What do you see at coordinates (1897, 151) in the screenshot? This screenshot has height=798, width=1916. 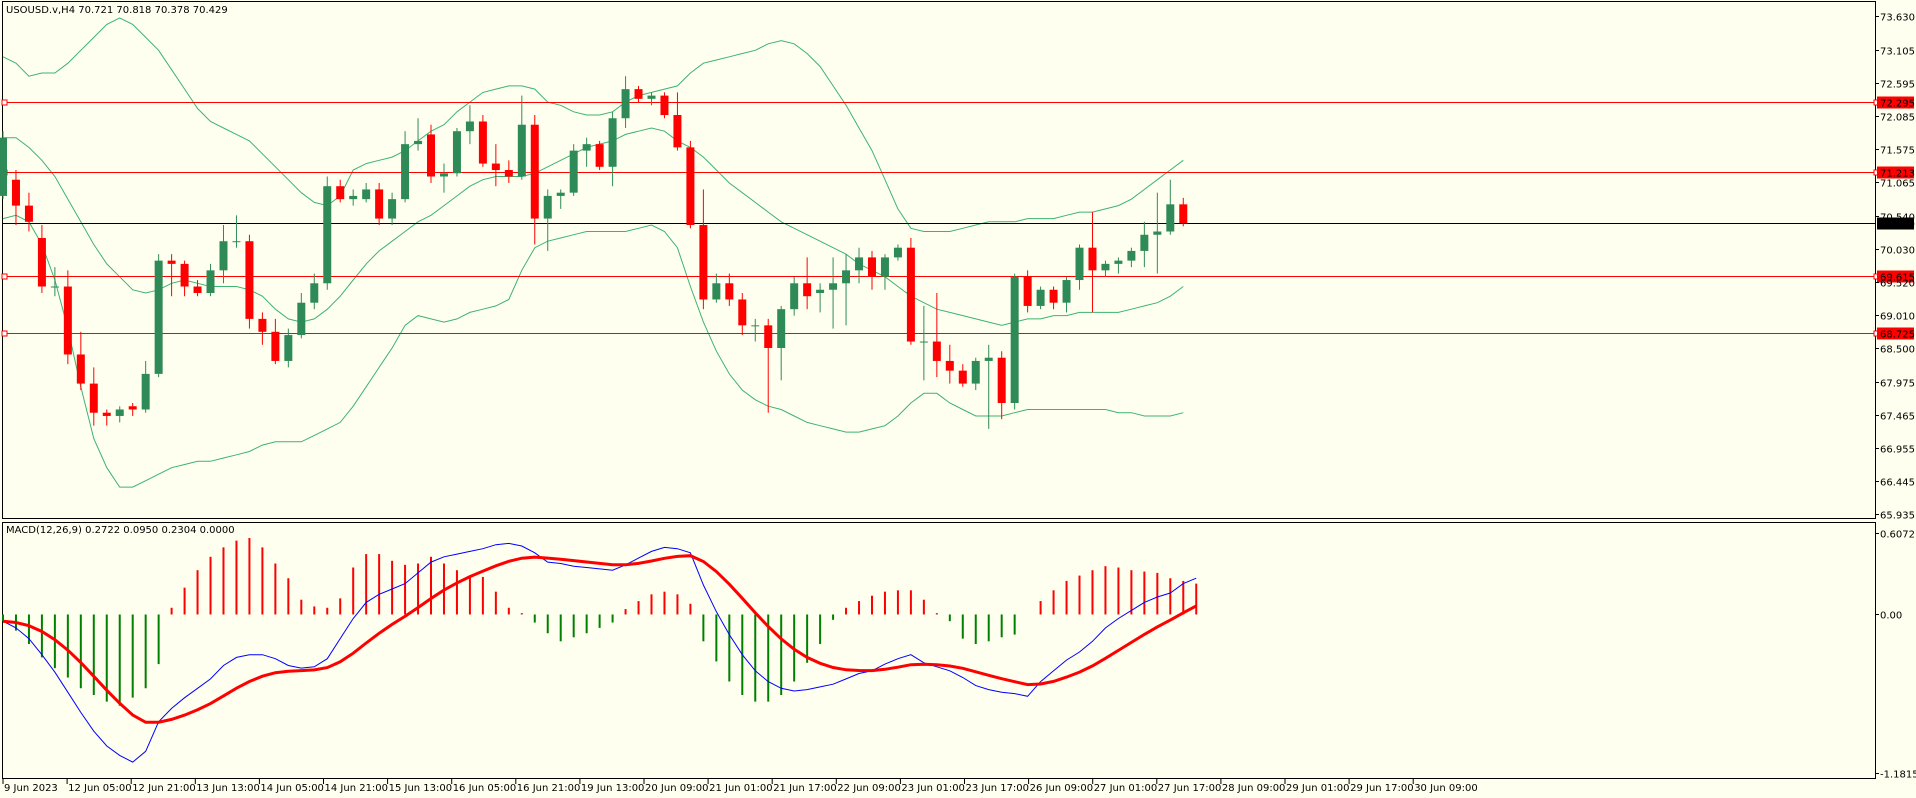 I see `price-axis-label: 71.575` at bounding box center [1897, 151].